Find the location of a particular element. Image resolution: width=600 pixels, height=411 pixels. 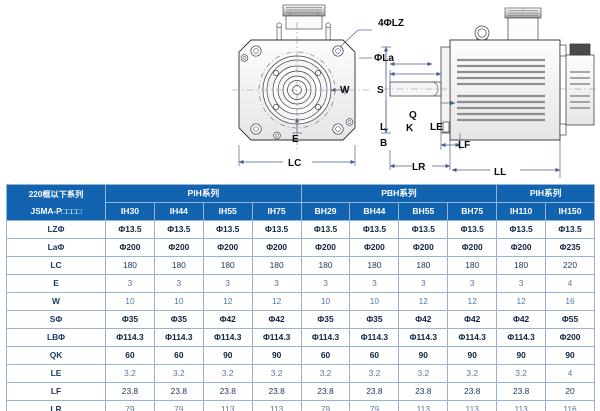

label-lf: LF is located at coordinates (464, 145).